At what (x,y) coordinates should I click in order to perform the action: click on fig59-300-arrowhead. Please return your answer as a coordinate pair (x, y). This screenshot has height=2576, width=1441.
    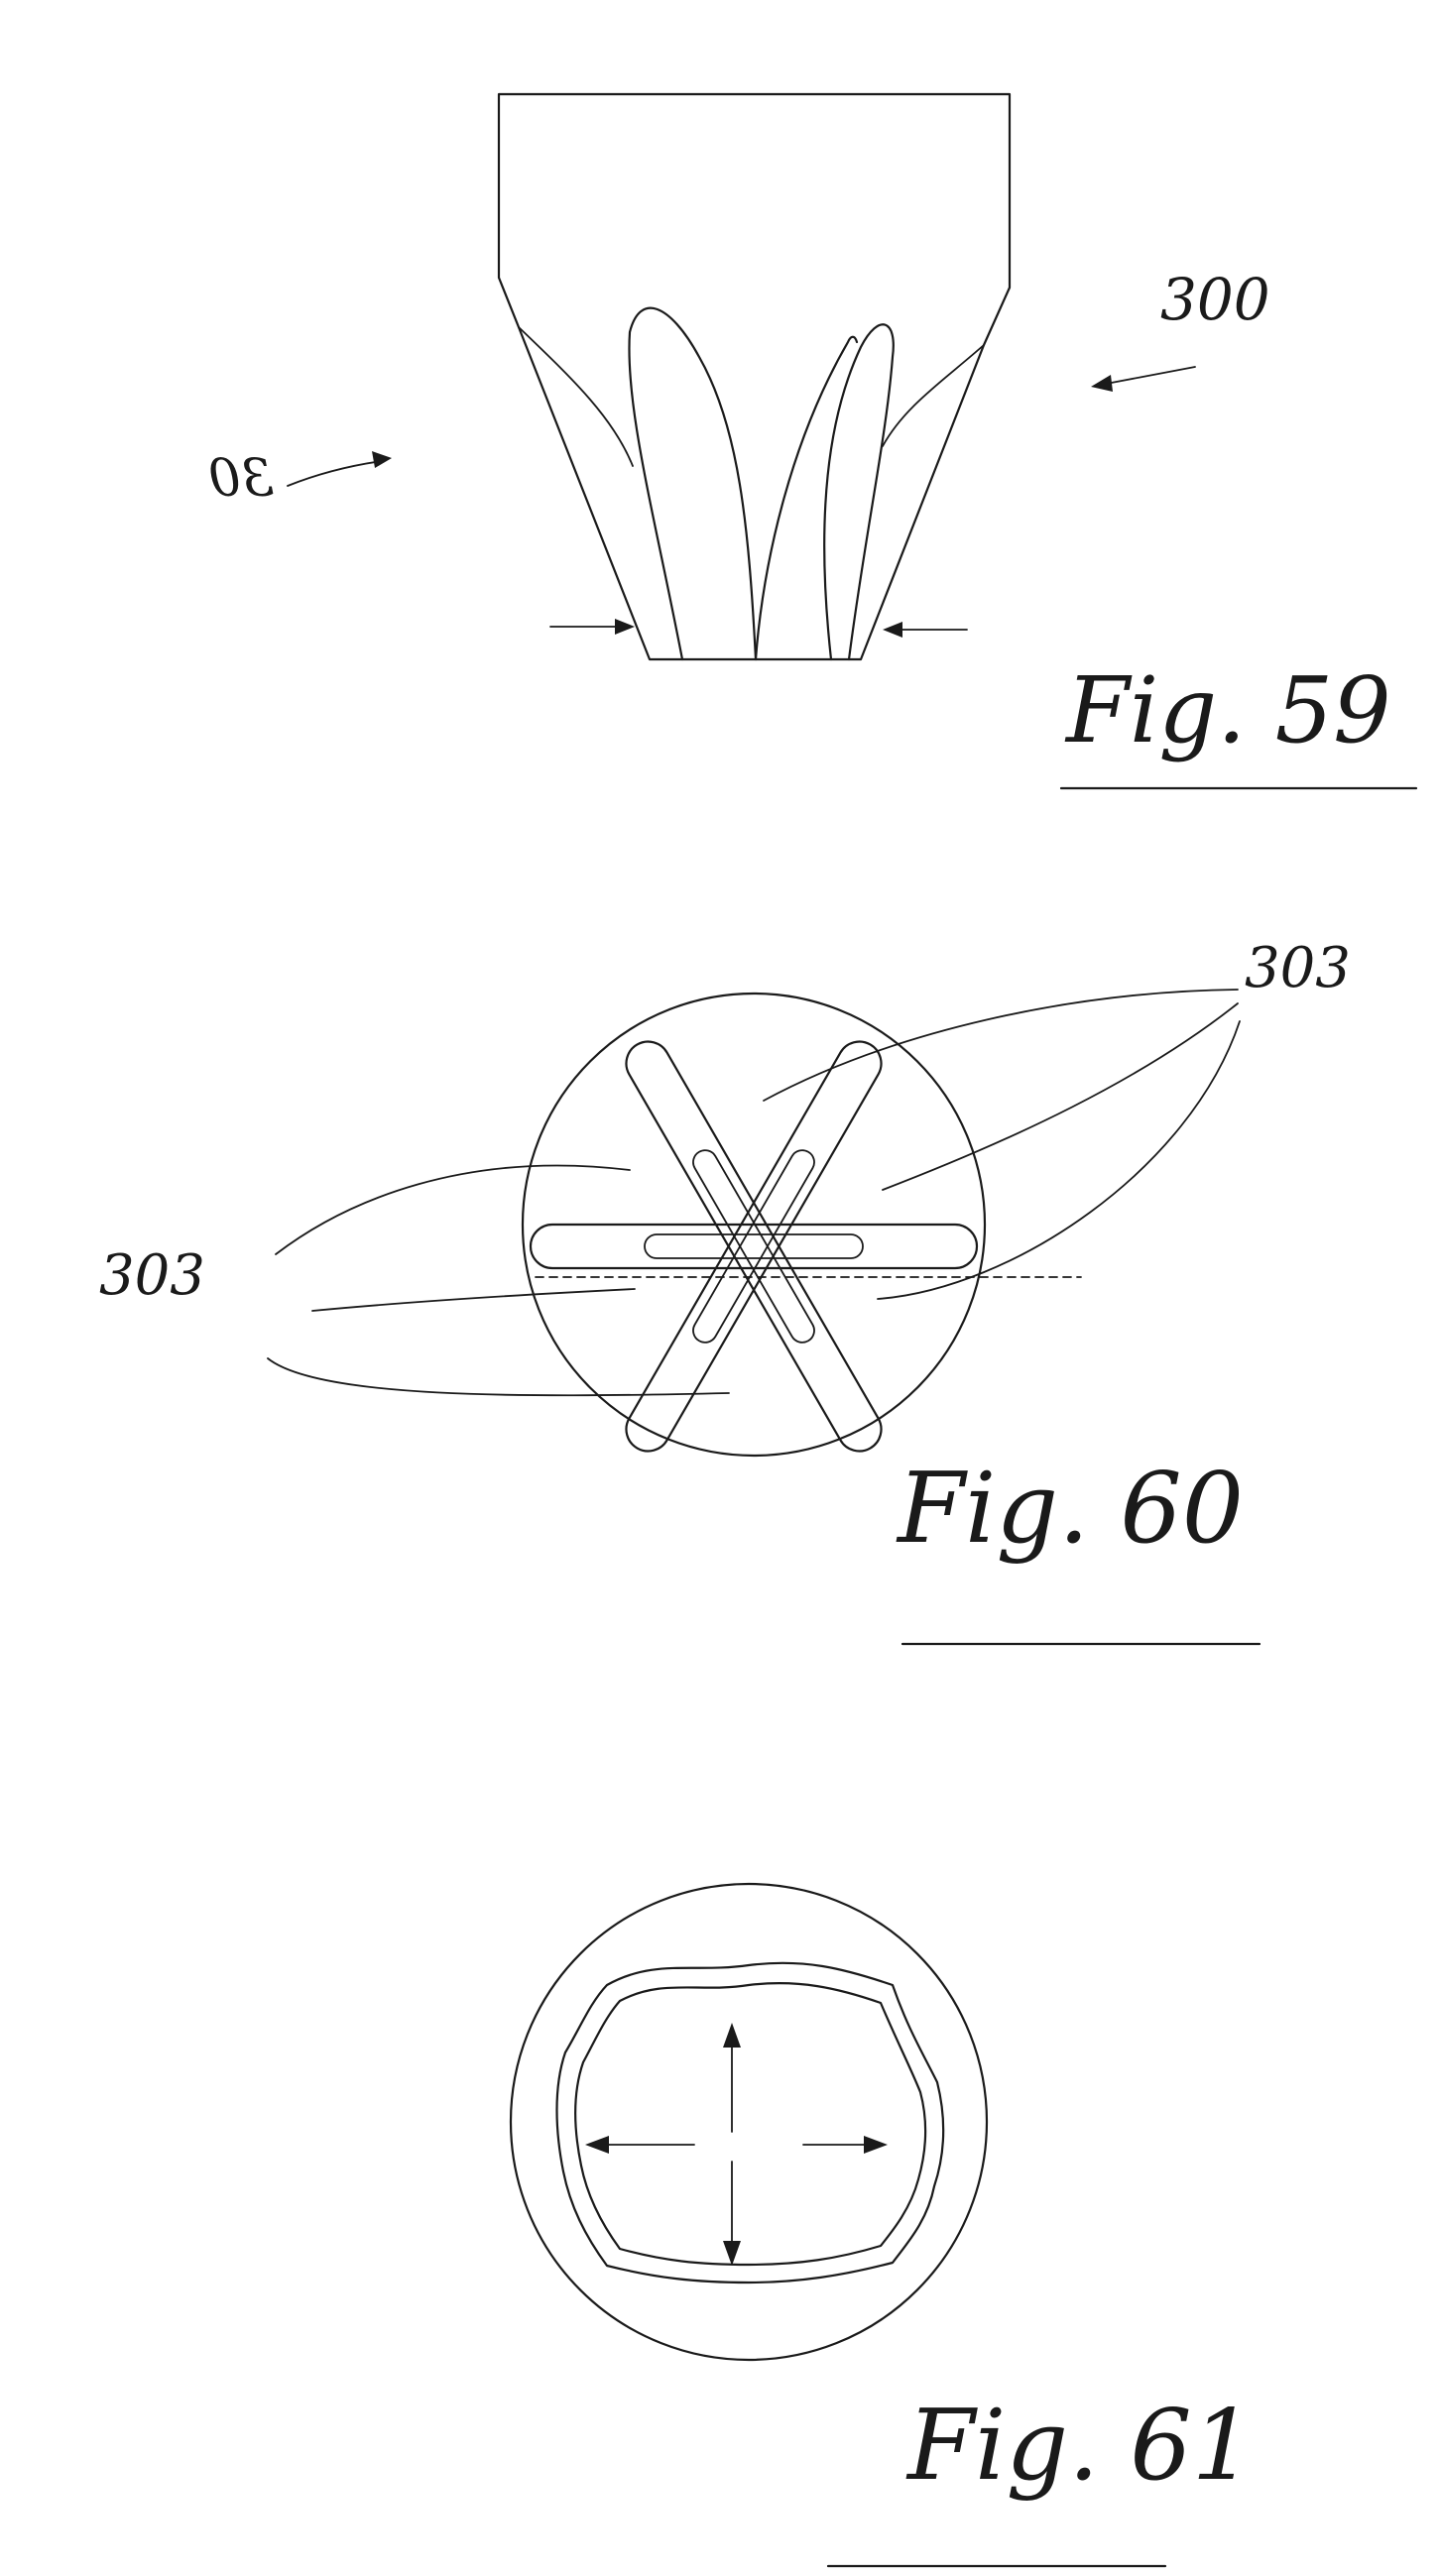
    Looking at the image, I should click on (1102, 383).